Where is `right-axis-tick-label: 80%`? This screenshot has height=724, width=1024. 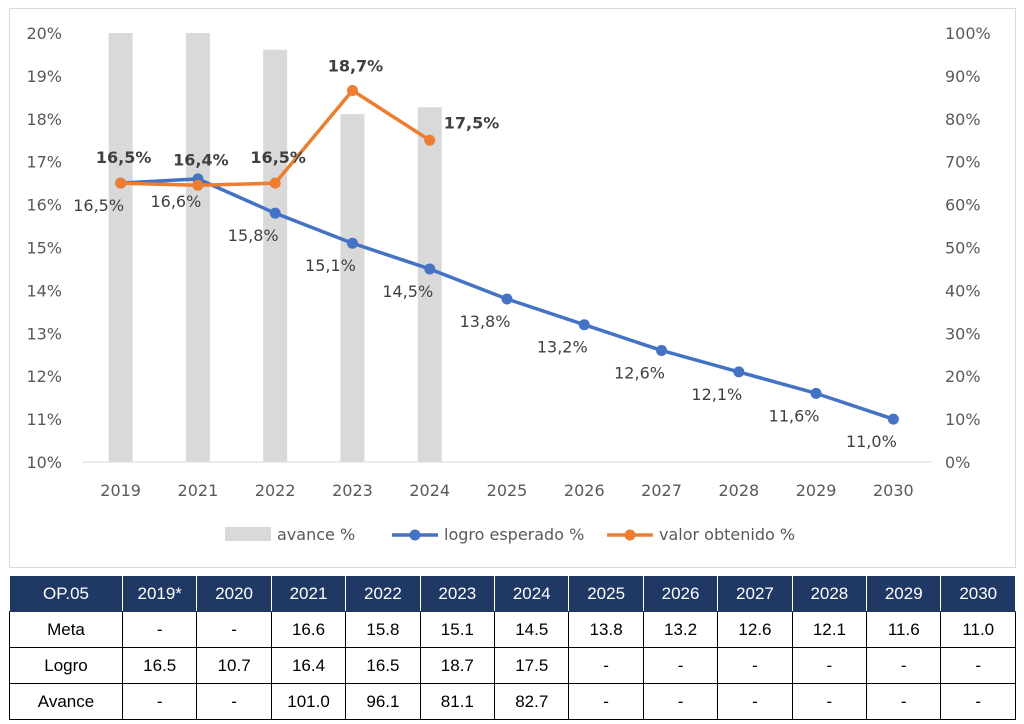 right-axis-tick-label: 80% is located at coordinates (963, 119).